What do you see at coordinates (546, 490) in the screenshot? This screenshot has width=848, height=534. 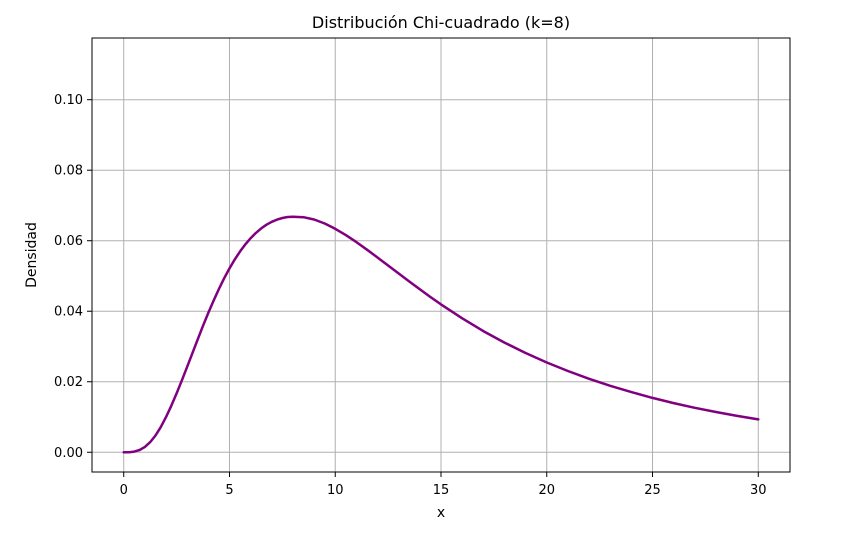 I see `x-tick-label: 20` at bounding box center [546, 490].